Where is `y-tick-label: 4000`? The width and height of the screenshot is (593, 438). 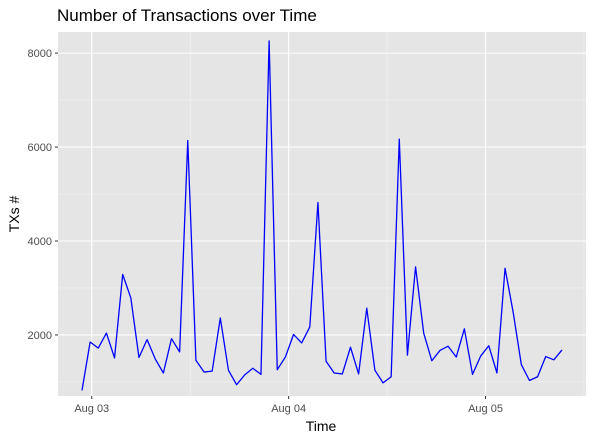 y-tick-label: 4000 is located at coordinates (40, 242).